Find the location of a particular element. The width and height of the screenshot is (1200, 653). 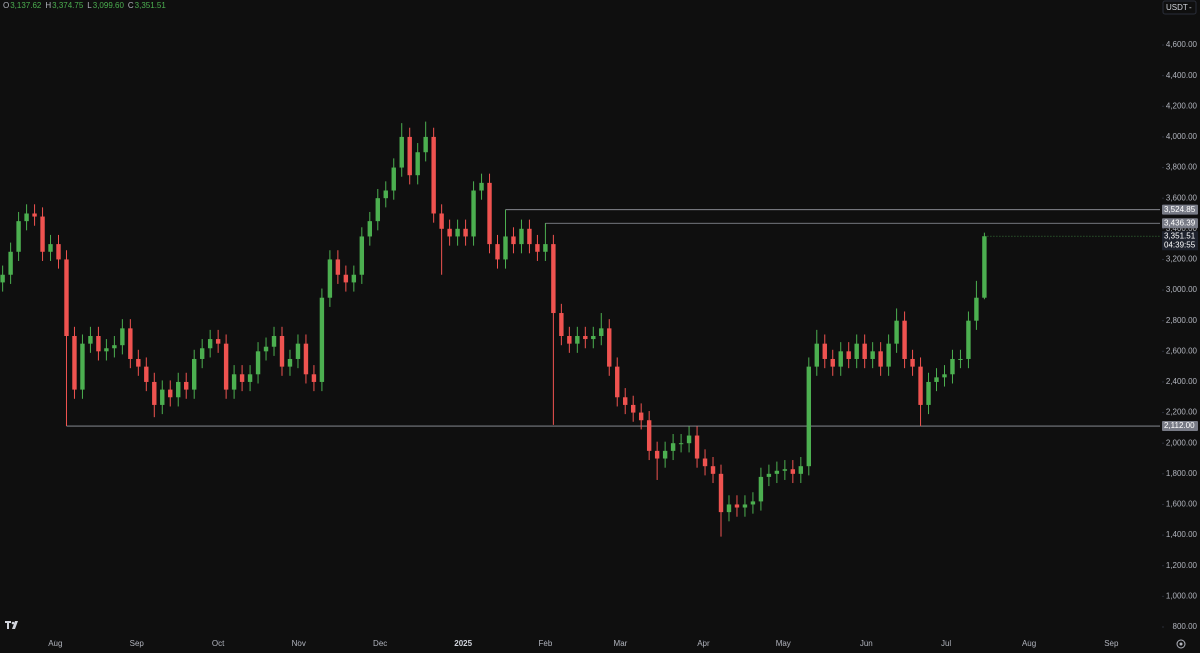

y-tick-label: 2,400.00 is located at coordinates (1182, 381).